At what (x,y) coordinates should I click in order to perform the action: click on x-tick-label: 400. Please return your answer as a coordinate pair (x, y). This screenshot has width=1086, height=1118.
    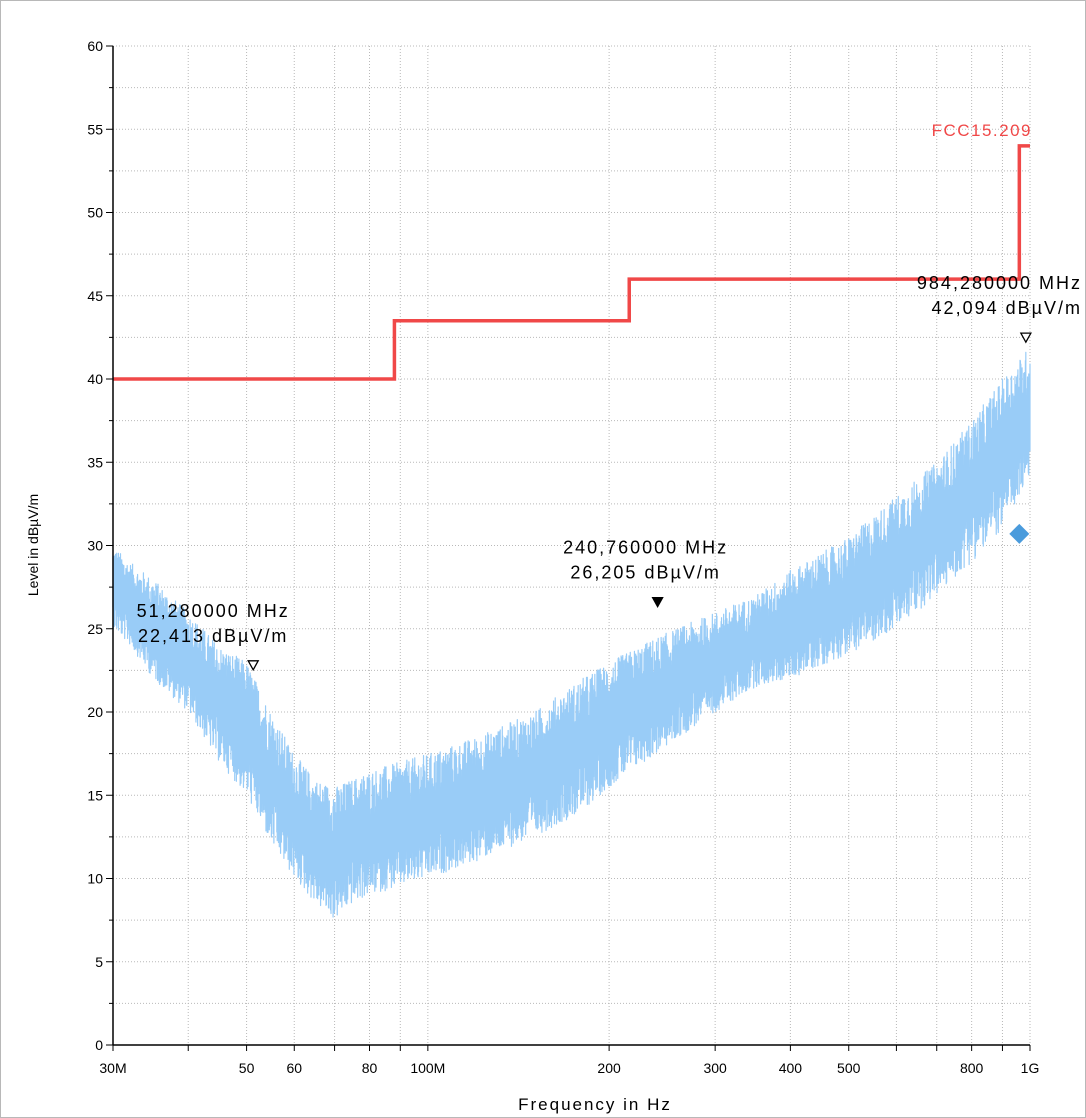
    Looking at the image, I should click on (791, 1068).